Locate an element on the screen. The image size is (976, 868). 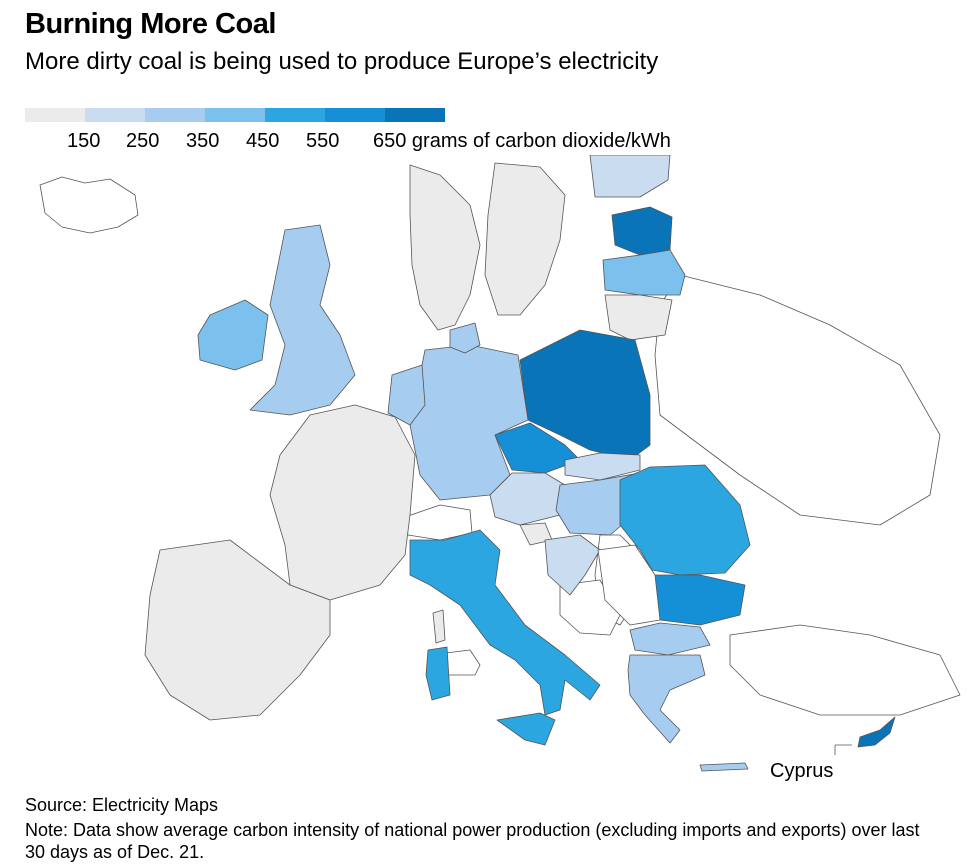
legend-tick-label: 550 is located at coordinates (323, 141).